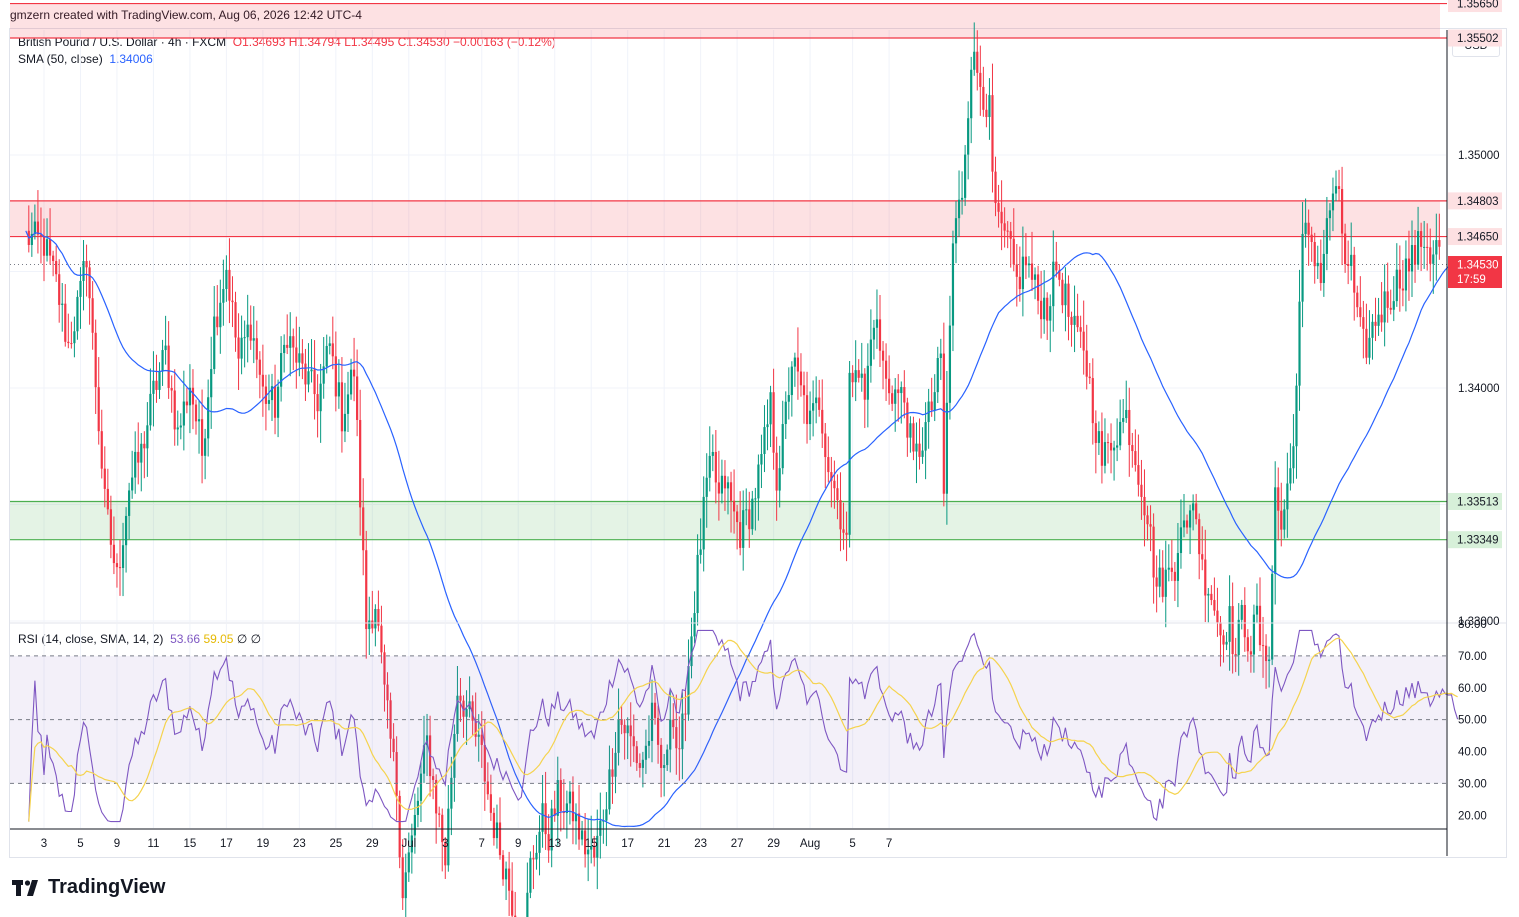 The height and width of the screenshot is (917, 1519). Describe the element at coordinates (88, 887) in the screenshot. I see `brand-logo: TradingView` at that location.